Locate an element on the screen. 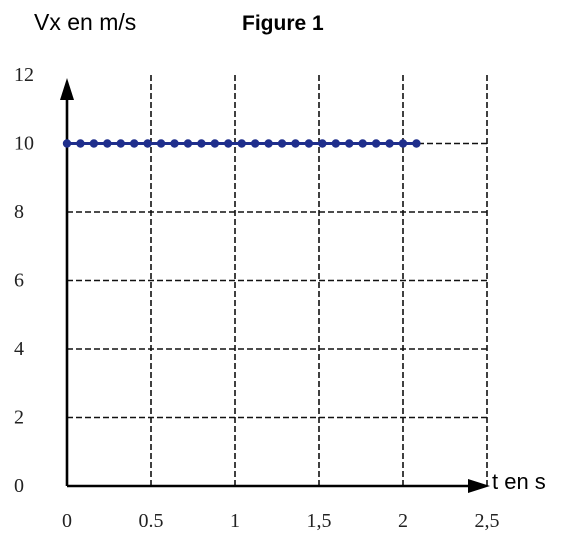 The height and width of the screenshot is (533, 574). x-tick-labels: 0 0.5 1 1,5 2 2,5 is located at coordinates (281, 521).